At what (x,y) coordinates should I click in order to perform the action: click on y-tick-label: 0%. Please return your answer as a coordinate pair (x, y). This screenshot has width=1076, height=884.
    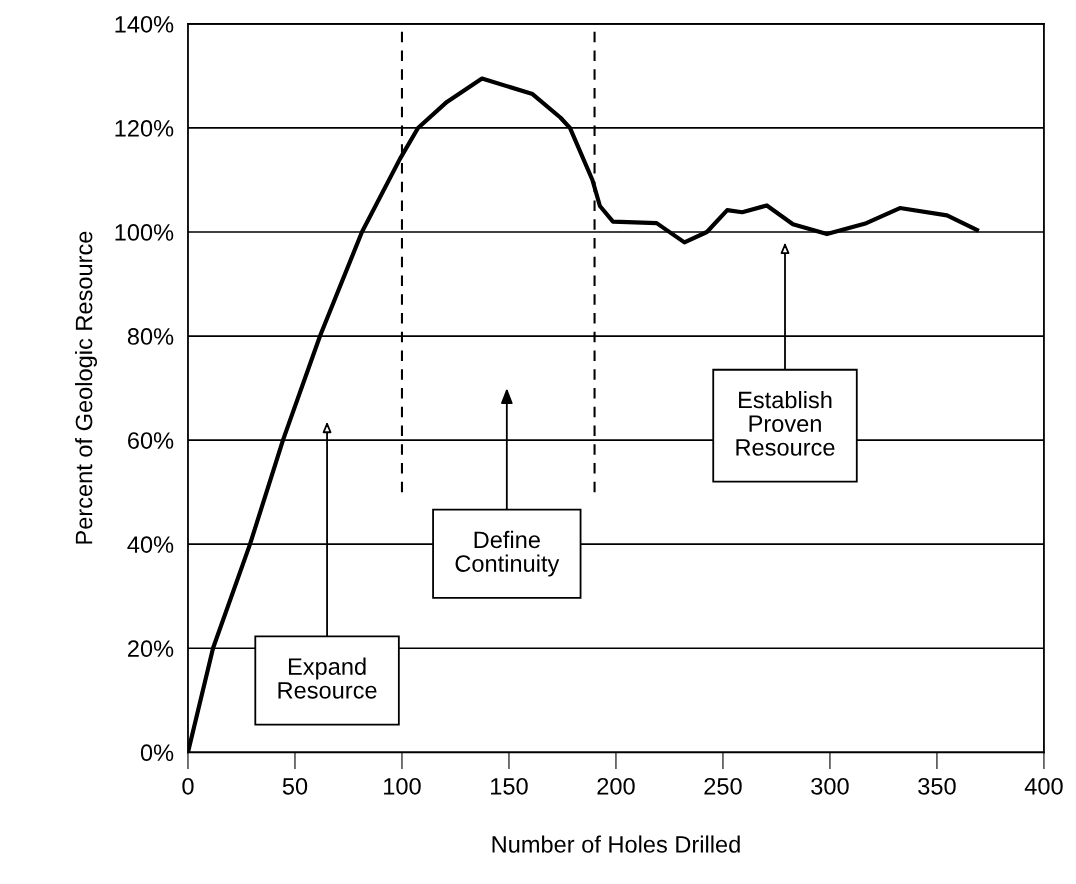
    Looking at the image, I should click on (157, 753).